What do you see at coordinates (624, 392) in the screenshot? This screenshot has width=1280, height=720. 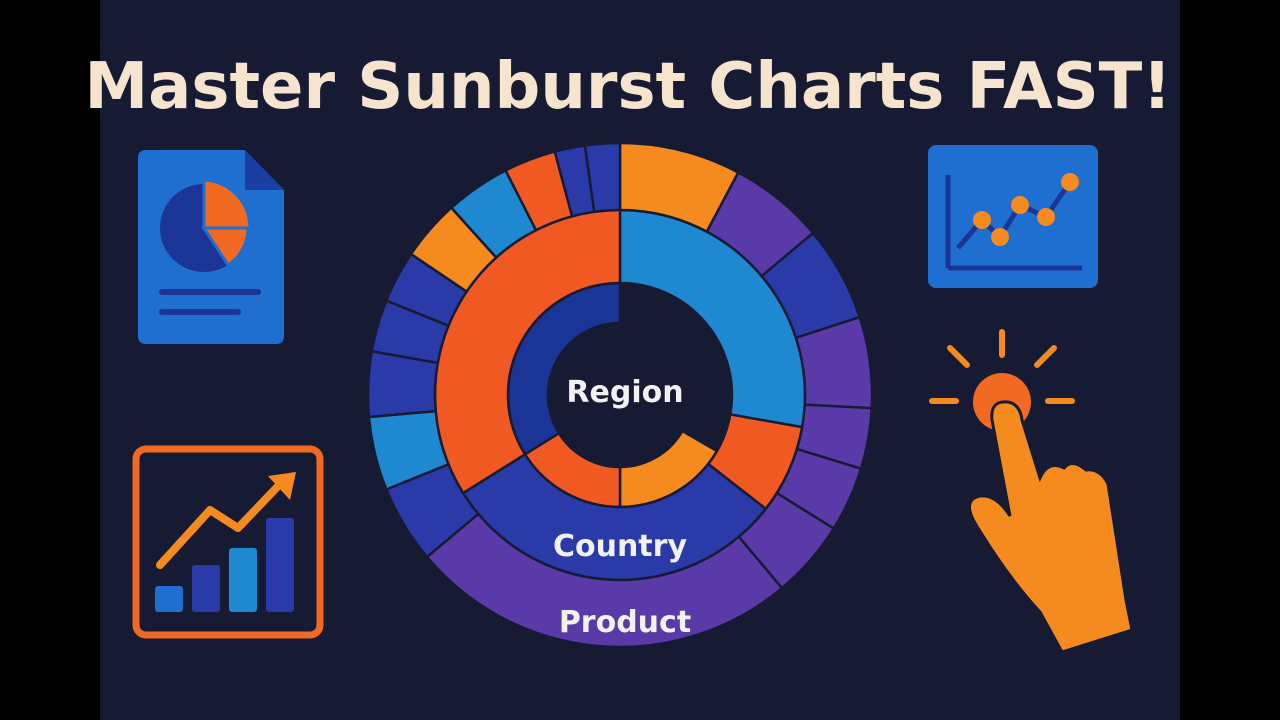 I see `ring-label: Region` at bounding box center [624, 392].